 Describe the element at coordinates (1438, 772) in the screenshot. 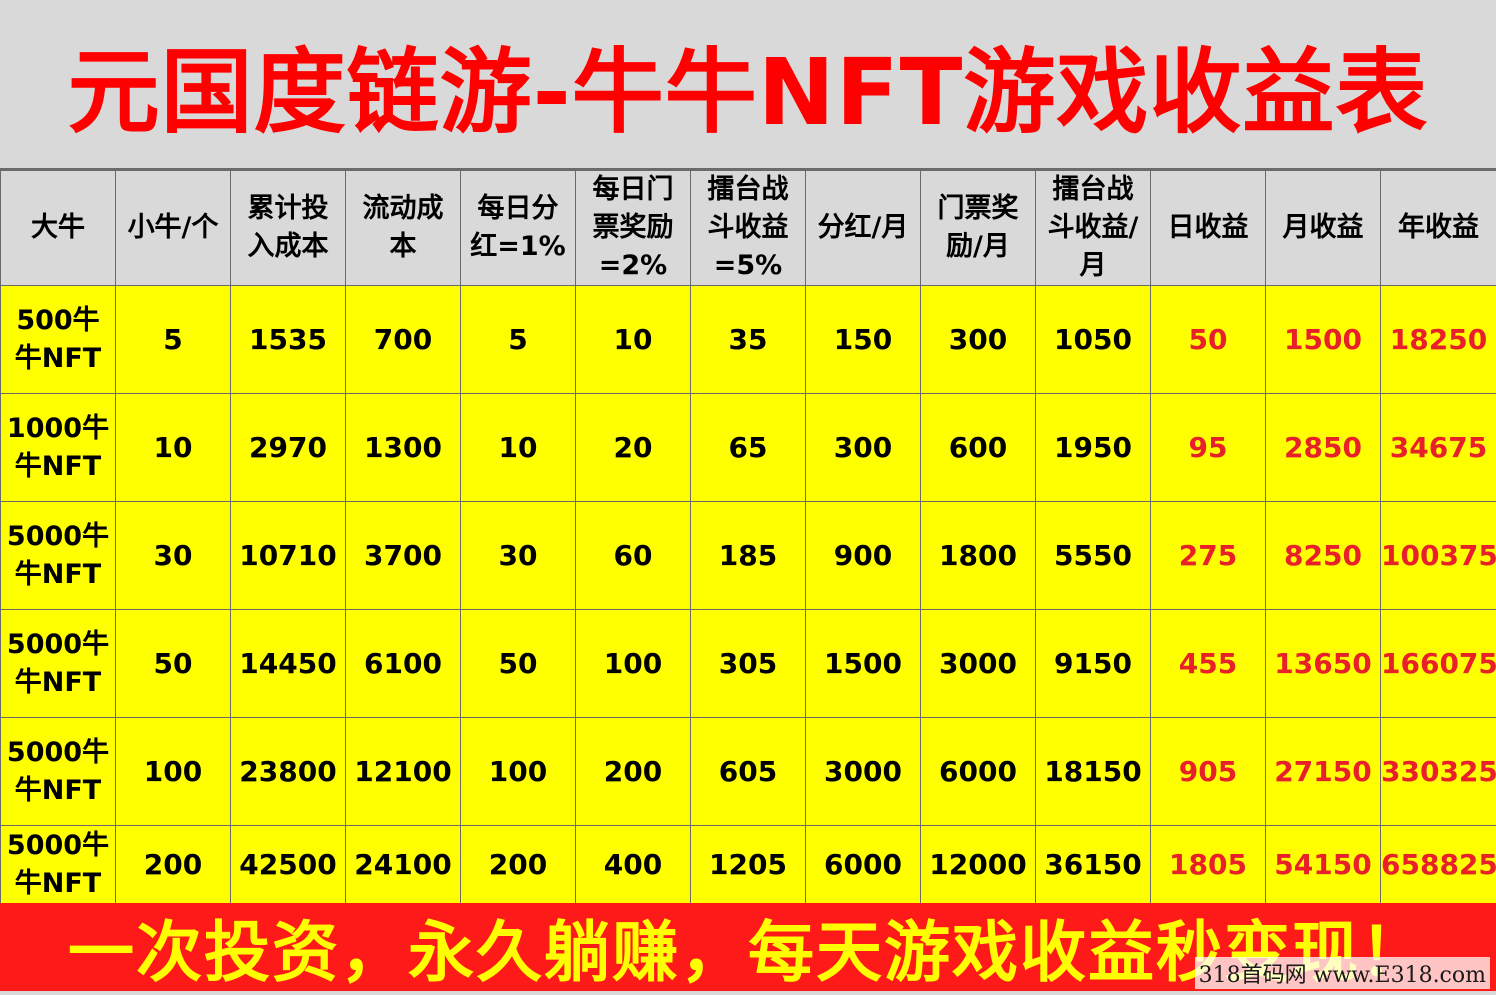

I see `table-cell: 330325` at that location.